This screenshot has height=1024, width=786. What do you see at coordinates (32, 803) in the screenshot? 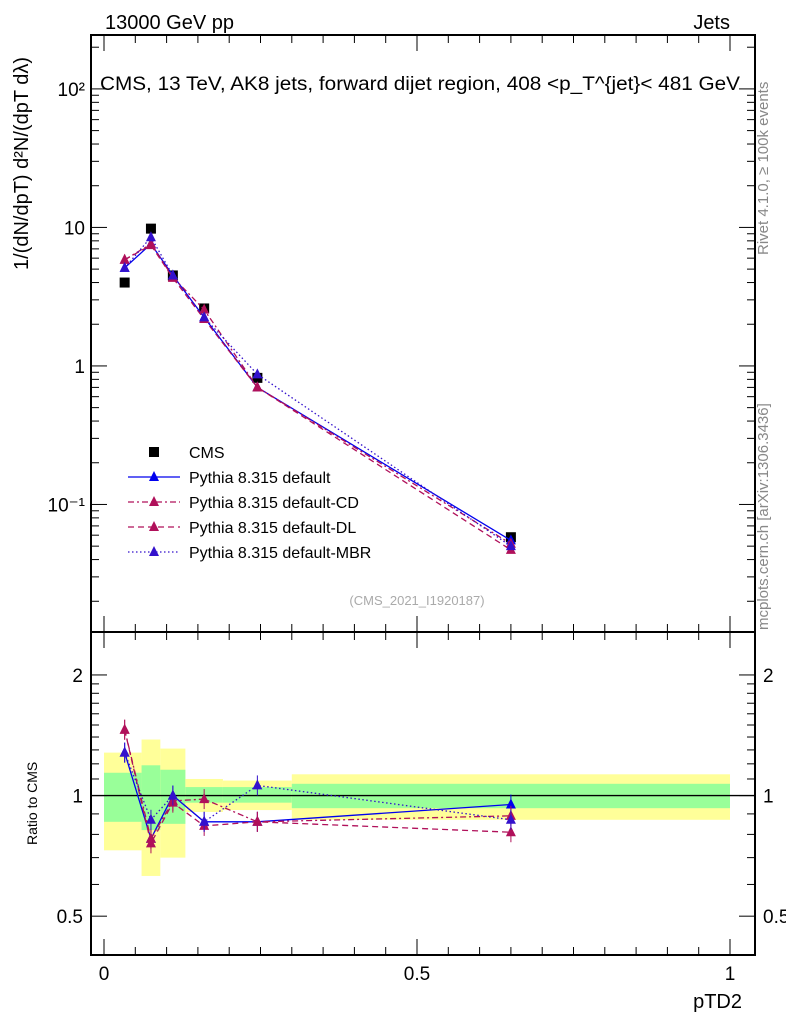
I see `ratio-y-axis-label: Ratio to CMS` at bounding box center [32, 803].